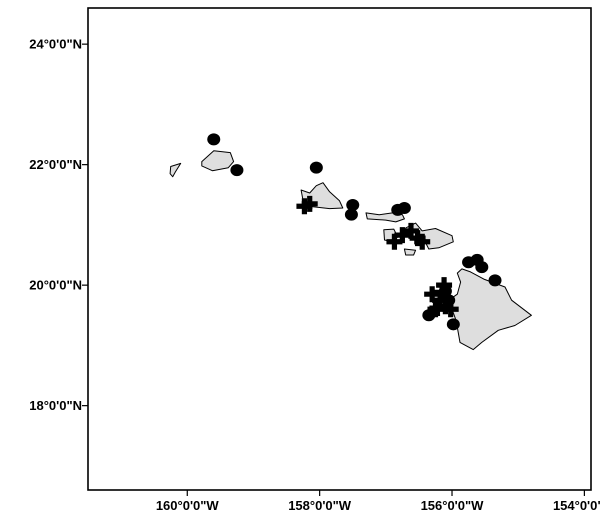 Image resolution: width=600 pixels, height=518 pixels. Describe the element at coordinates (320, 505) in the screenshot. I see `x-tick-label-158w: 158°0'0"W` at that location.